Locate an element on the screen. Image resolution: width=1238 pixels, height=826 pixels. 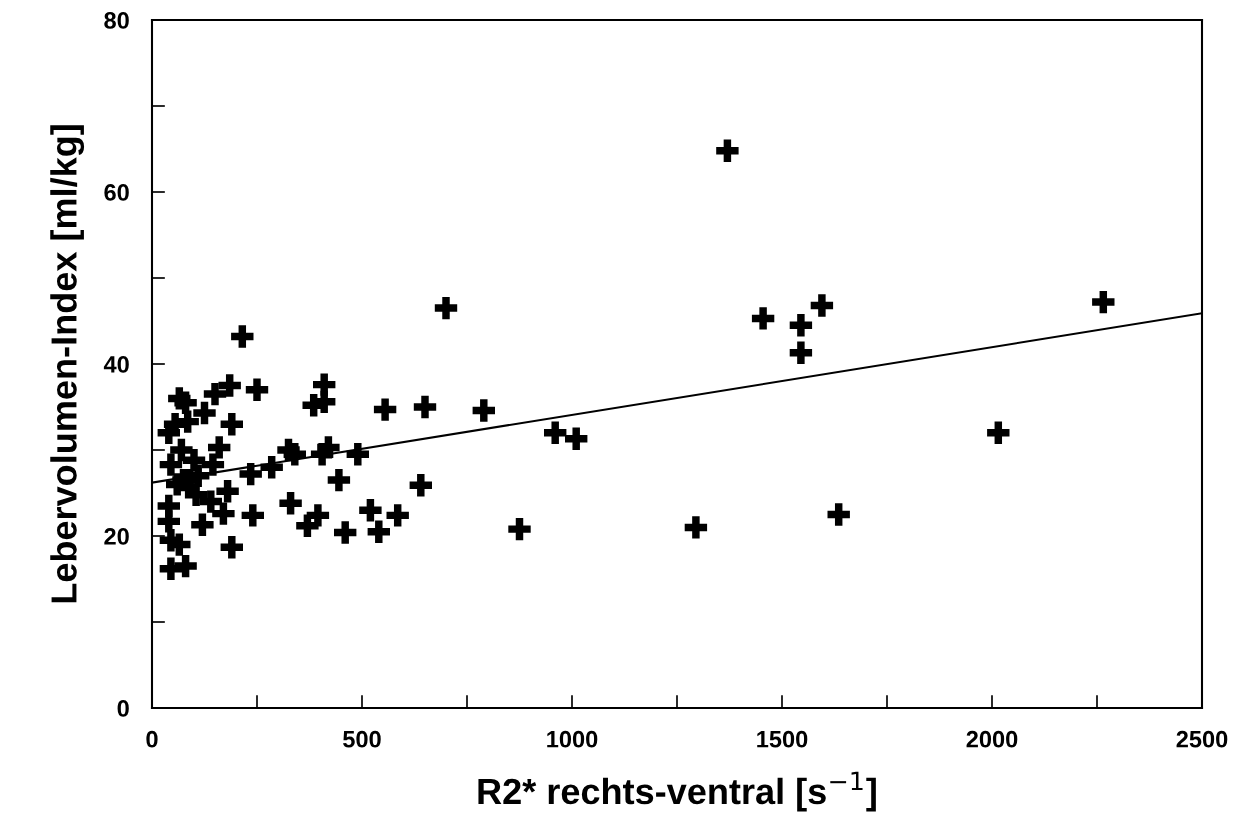
x-axis-title: R2* rechts-ventral [s$^{−1}$] is located at coordinates (677, 791).